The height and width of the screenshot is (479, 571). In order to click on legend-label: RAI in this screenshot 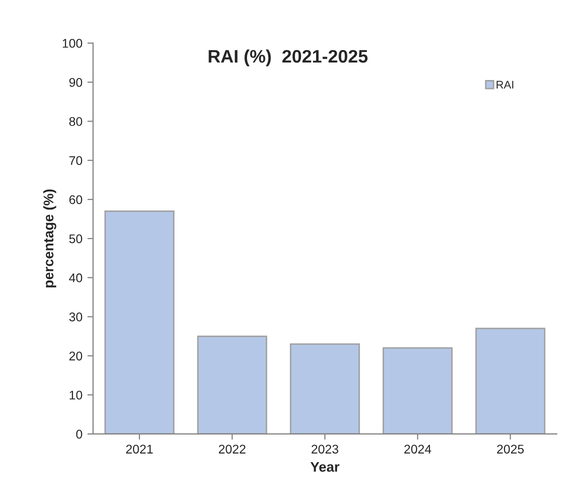, I will do `click(505, 84)`.